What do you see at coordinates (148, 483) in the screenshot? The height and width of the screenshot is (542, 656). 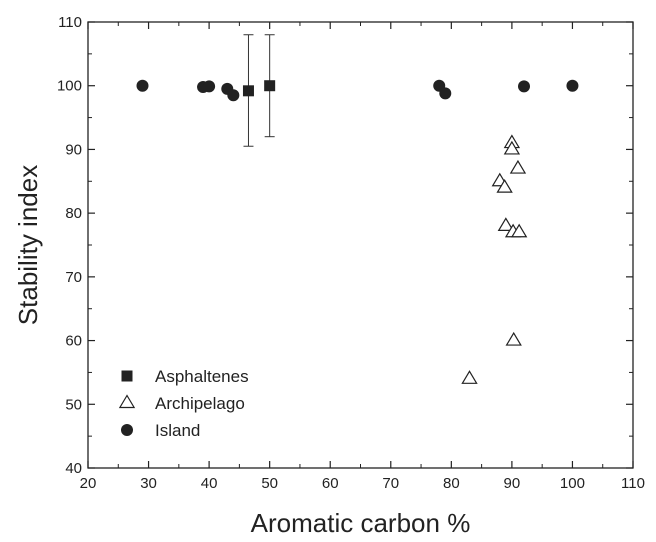 I see `x-tick-label: 30` at bounding box center [148, 483].